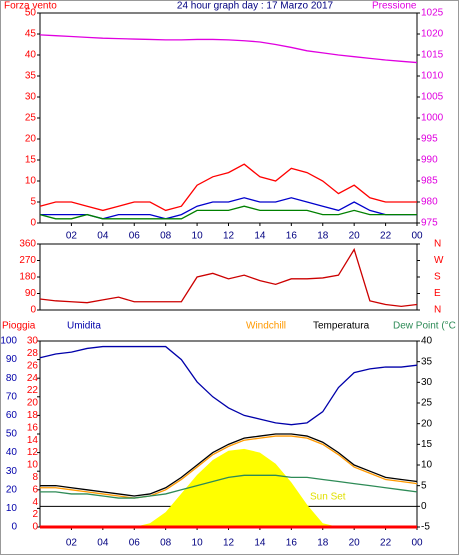  What do you see at coordinates (429, 223) in the screenshot?
I see `y2-tick-label: 975` at bounding box center [429, 223].